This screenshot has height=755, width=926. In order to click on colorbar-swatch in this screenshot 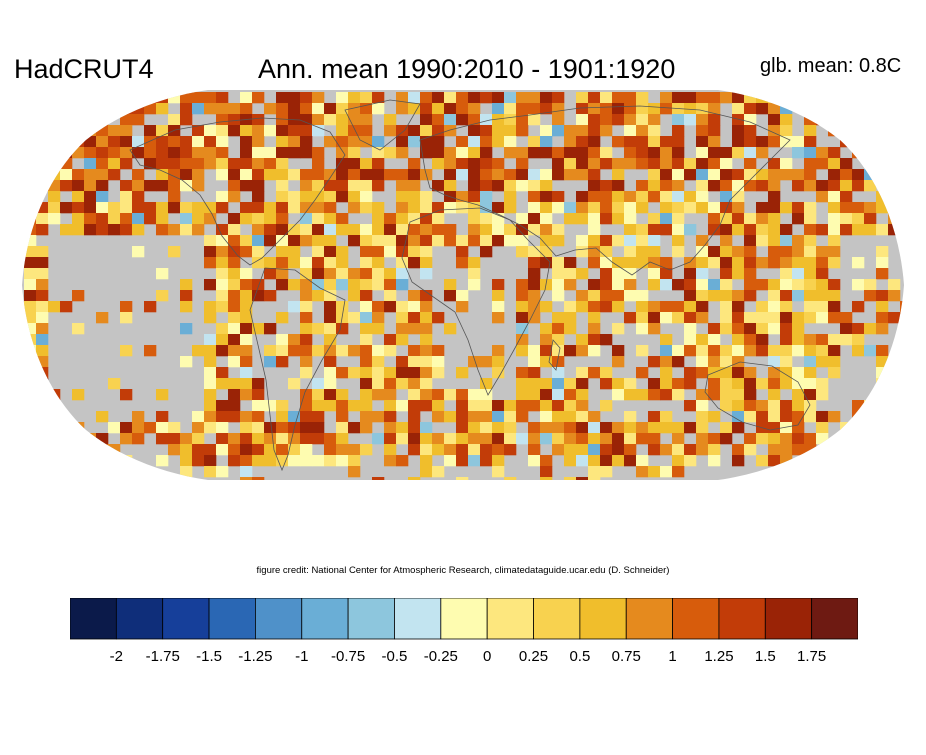, I will do `click(232, 619)`.